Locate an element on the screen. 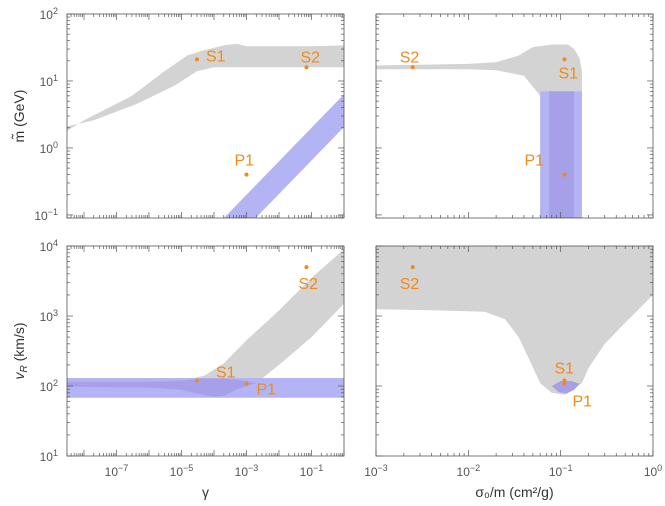  x-tick-label: 10⁻⁵ is located at coordinates (182, 471).